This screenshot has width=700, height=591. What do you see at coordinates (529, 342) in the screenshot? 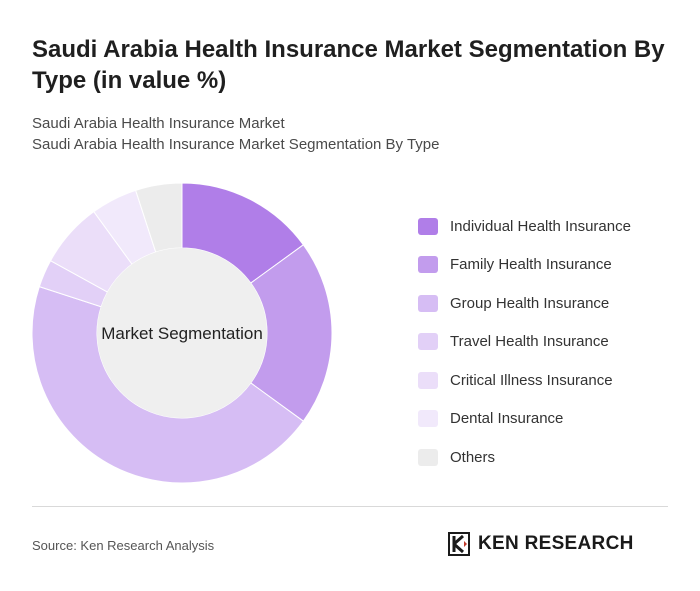
I see `legend-label: Travel Health Insurance` at bounding box center [529, 342].